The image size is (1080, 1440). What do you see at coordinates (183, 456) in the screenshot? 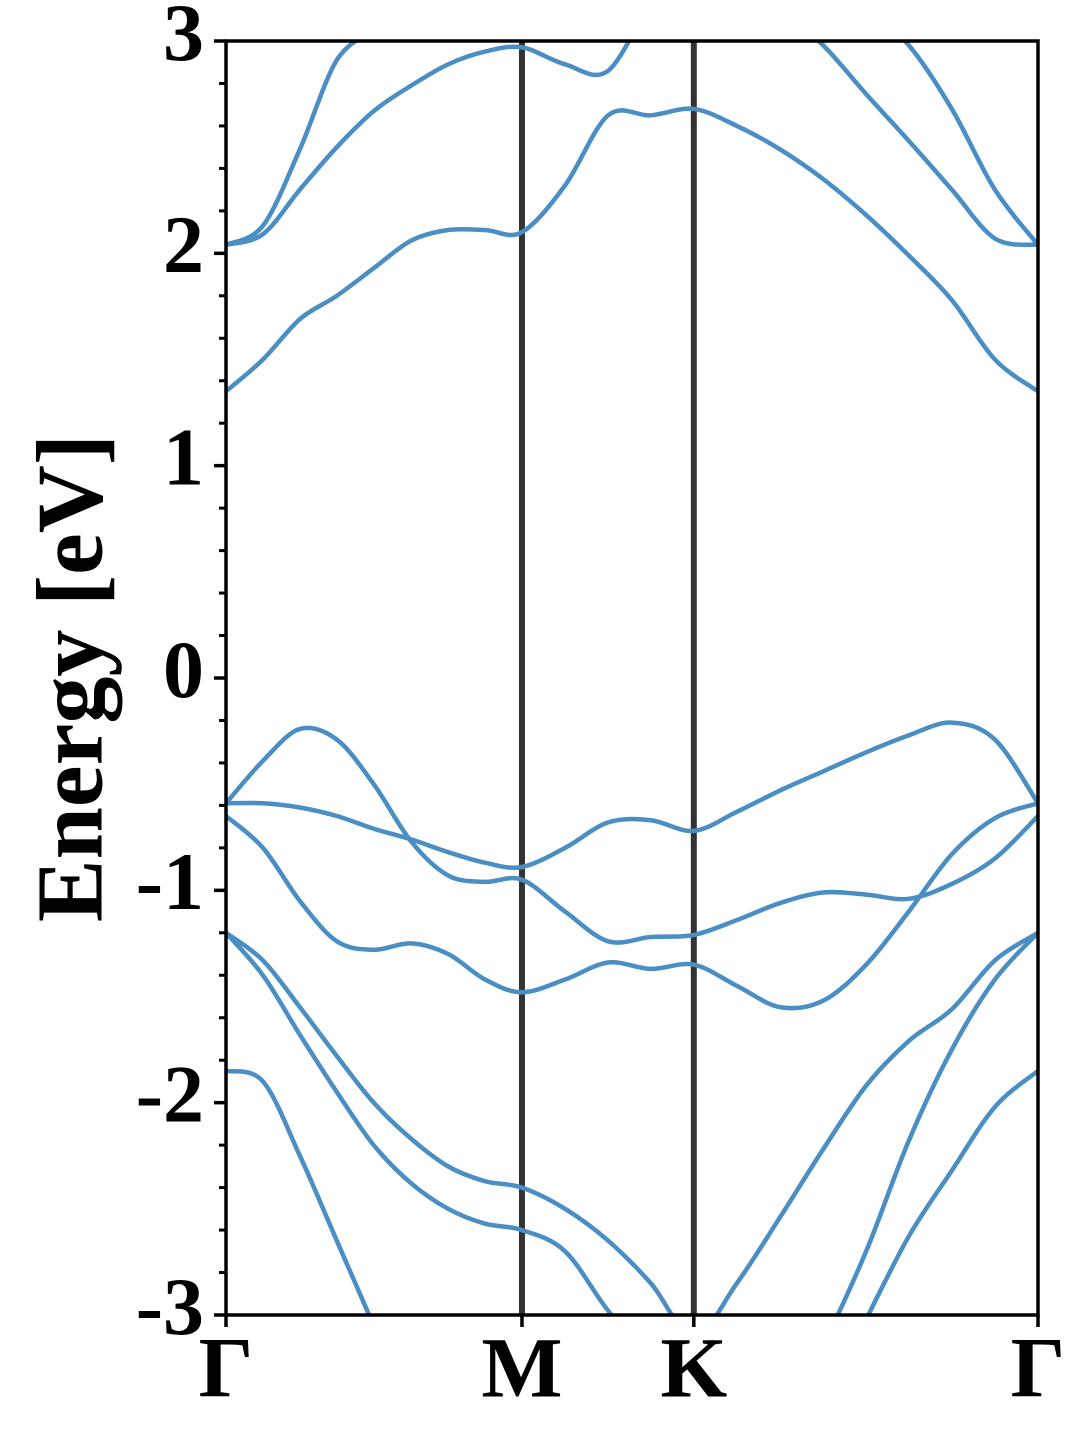
I see `y-tick-label: 1` at bounding box center [183, 456].